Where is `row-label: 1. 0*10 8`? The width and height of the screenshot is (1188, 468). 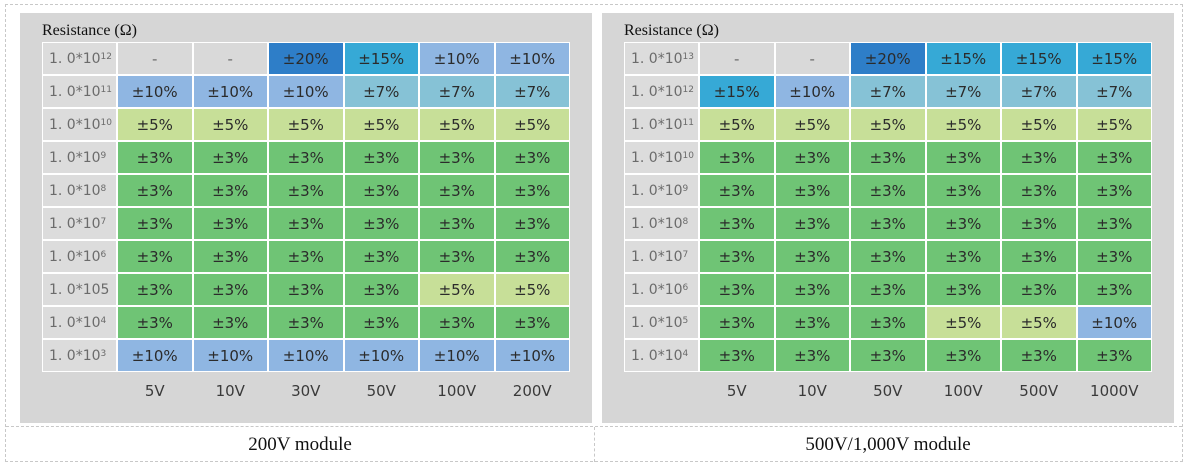 row-label: 1. 0*10 8 is located at coordinates (79, 190).